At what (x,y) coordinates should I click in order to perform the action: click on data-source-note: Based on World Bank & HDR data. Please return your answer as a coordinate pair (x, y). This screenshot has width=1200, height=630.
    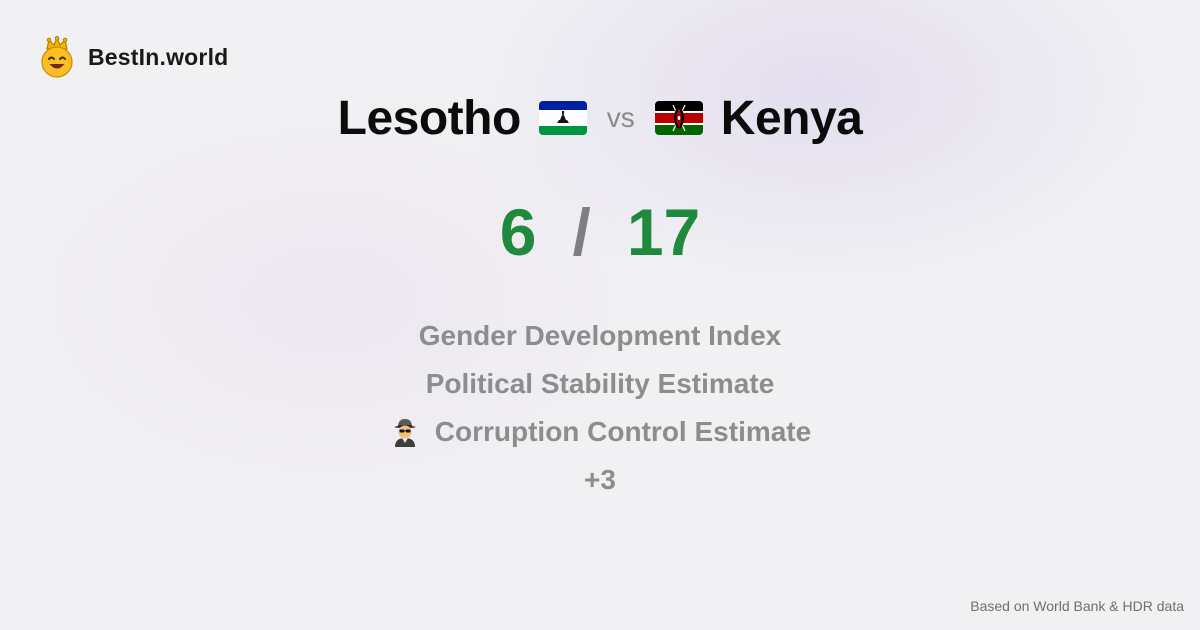
    Looking at the image, I should click on (1077, 606).